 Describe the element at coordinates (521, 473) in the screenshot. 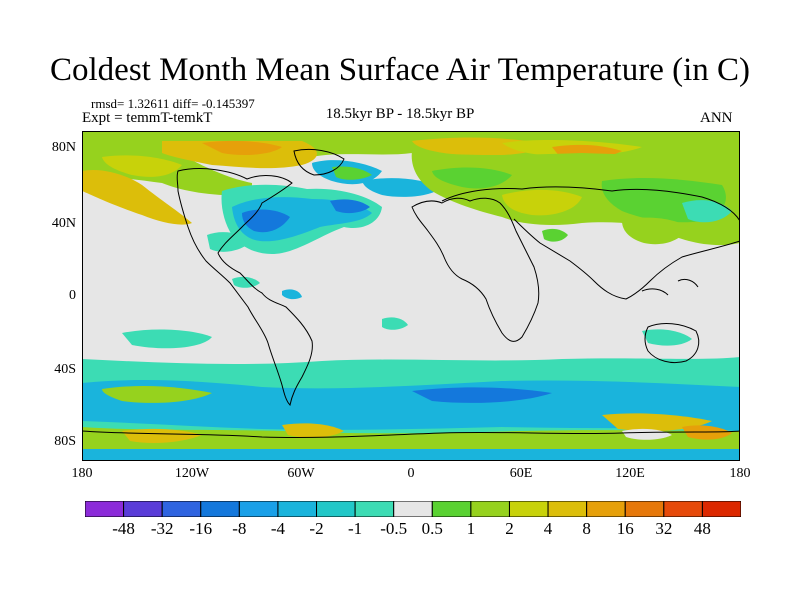

I see `lon-tick-60e: 60E` at that location.